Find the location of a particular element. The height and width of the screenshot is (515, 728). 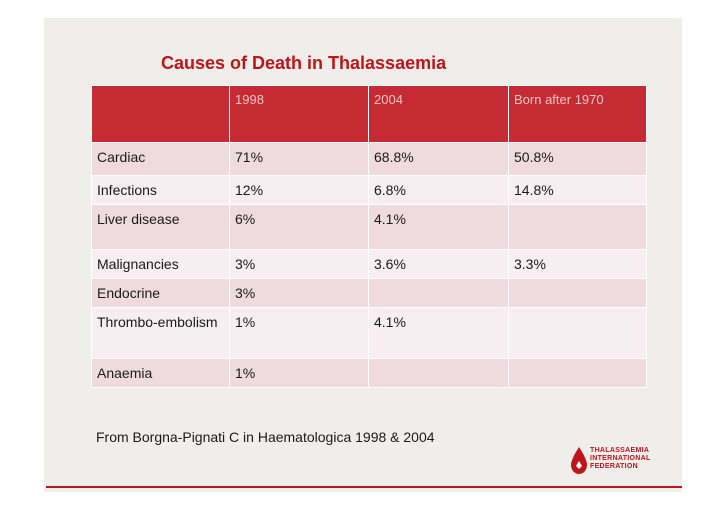

value-cell: 3.6% is located at coordinates (438, 264).